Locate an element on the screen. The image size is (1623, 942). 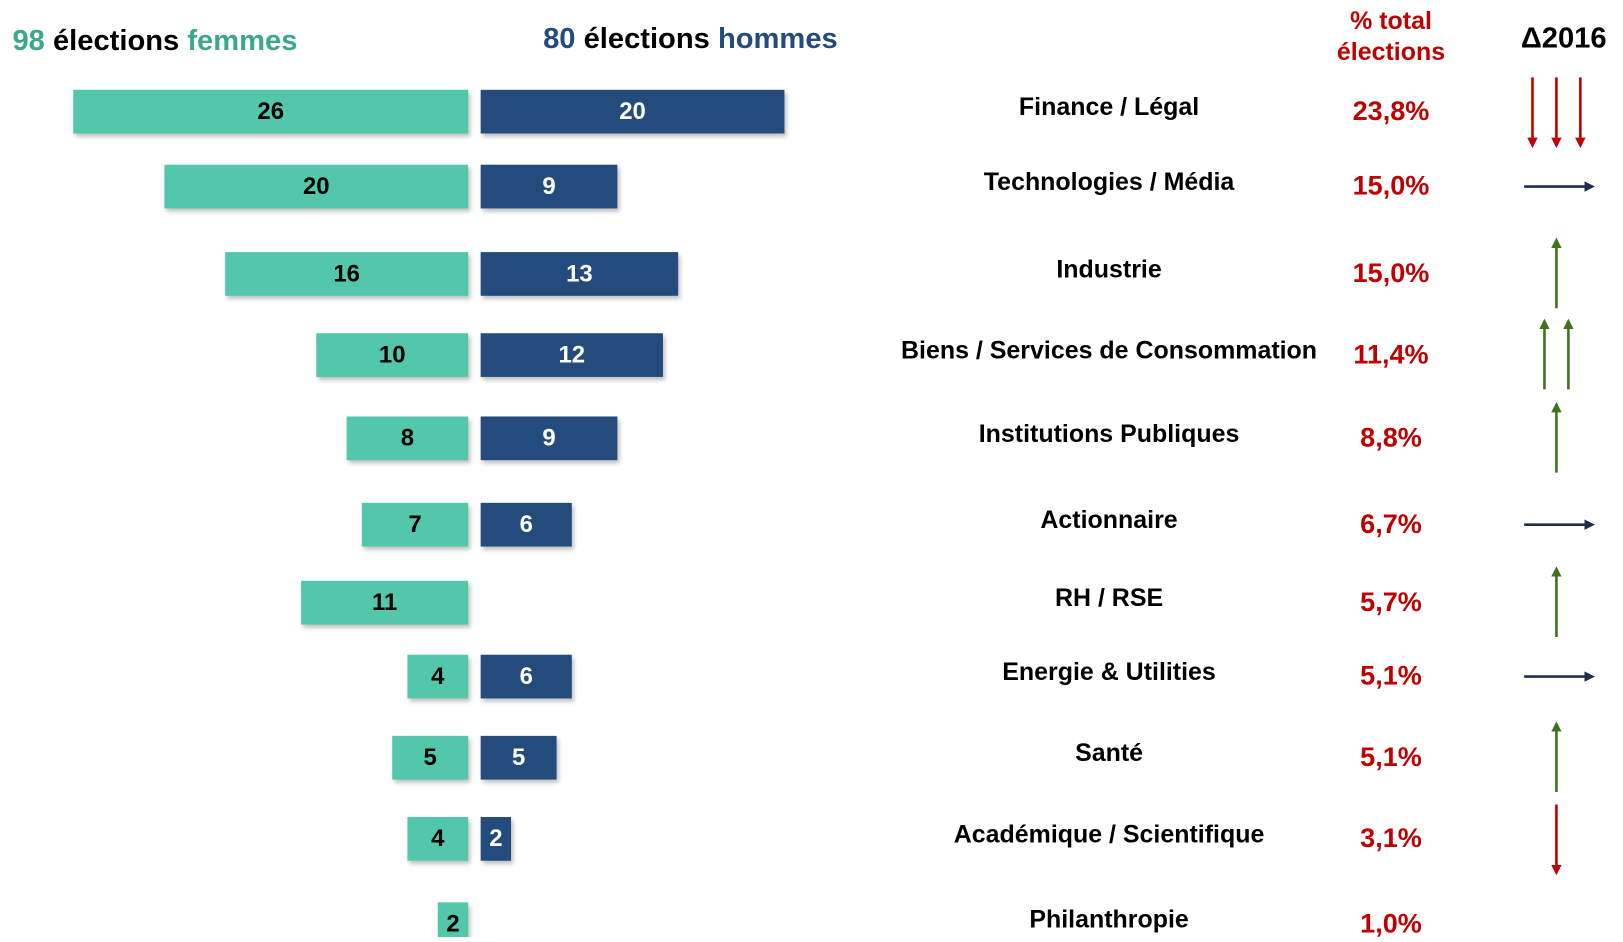
category-label: Industrie is located at coordinates (1108, 269).